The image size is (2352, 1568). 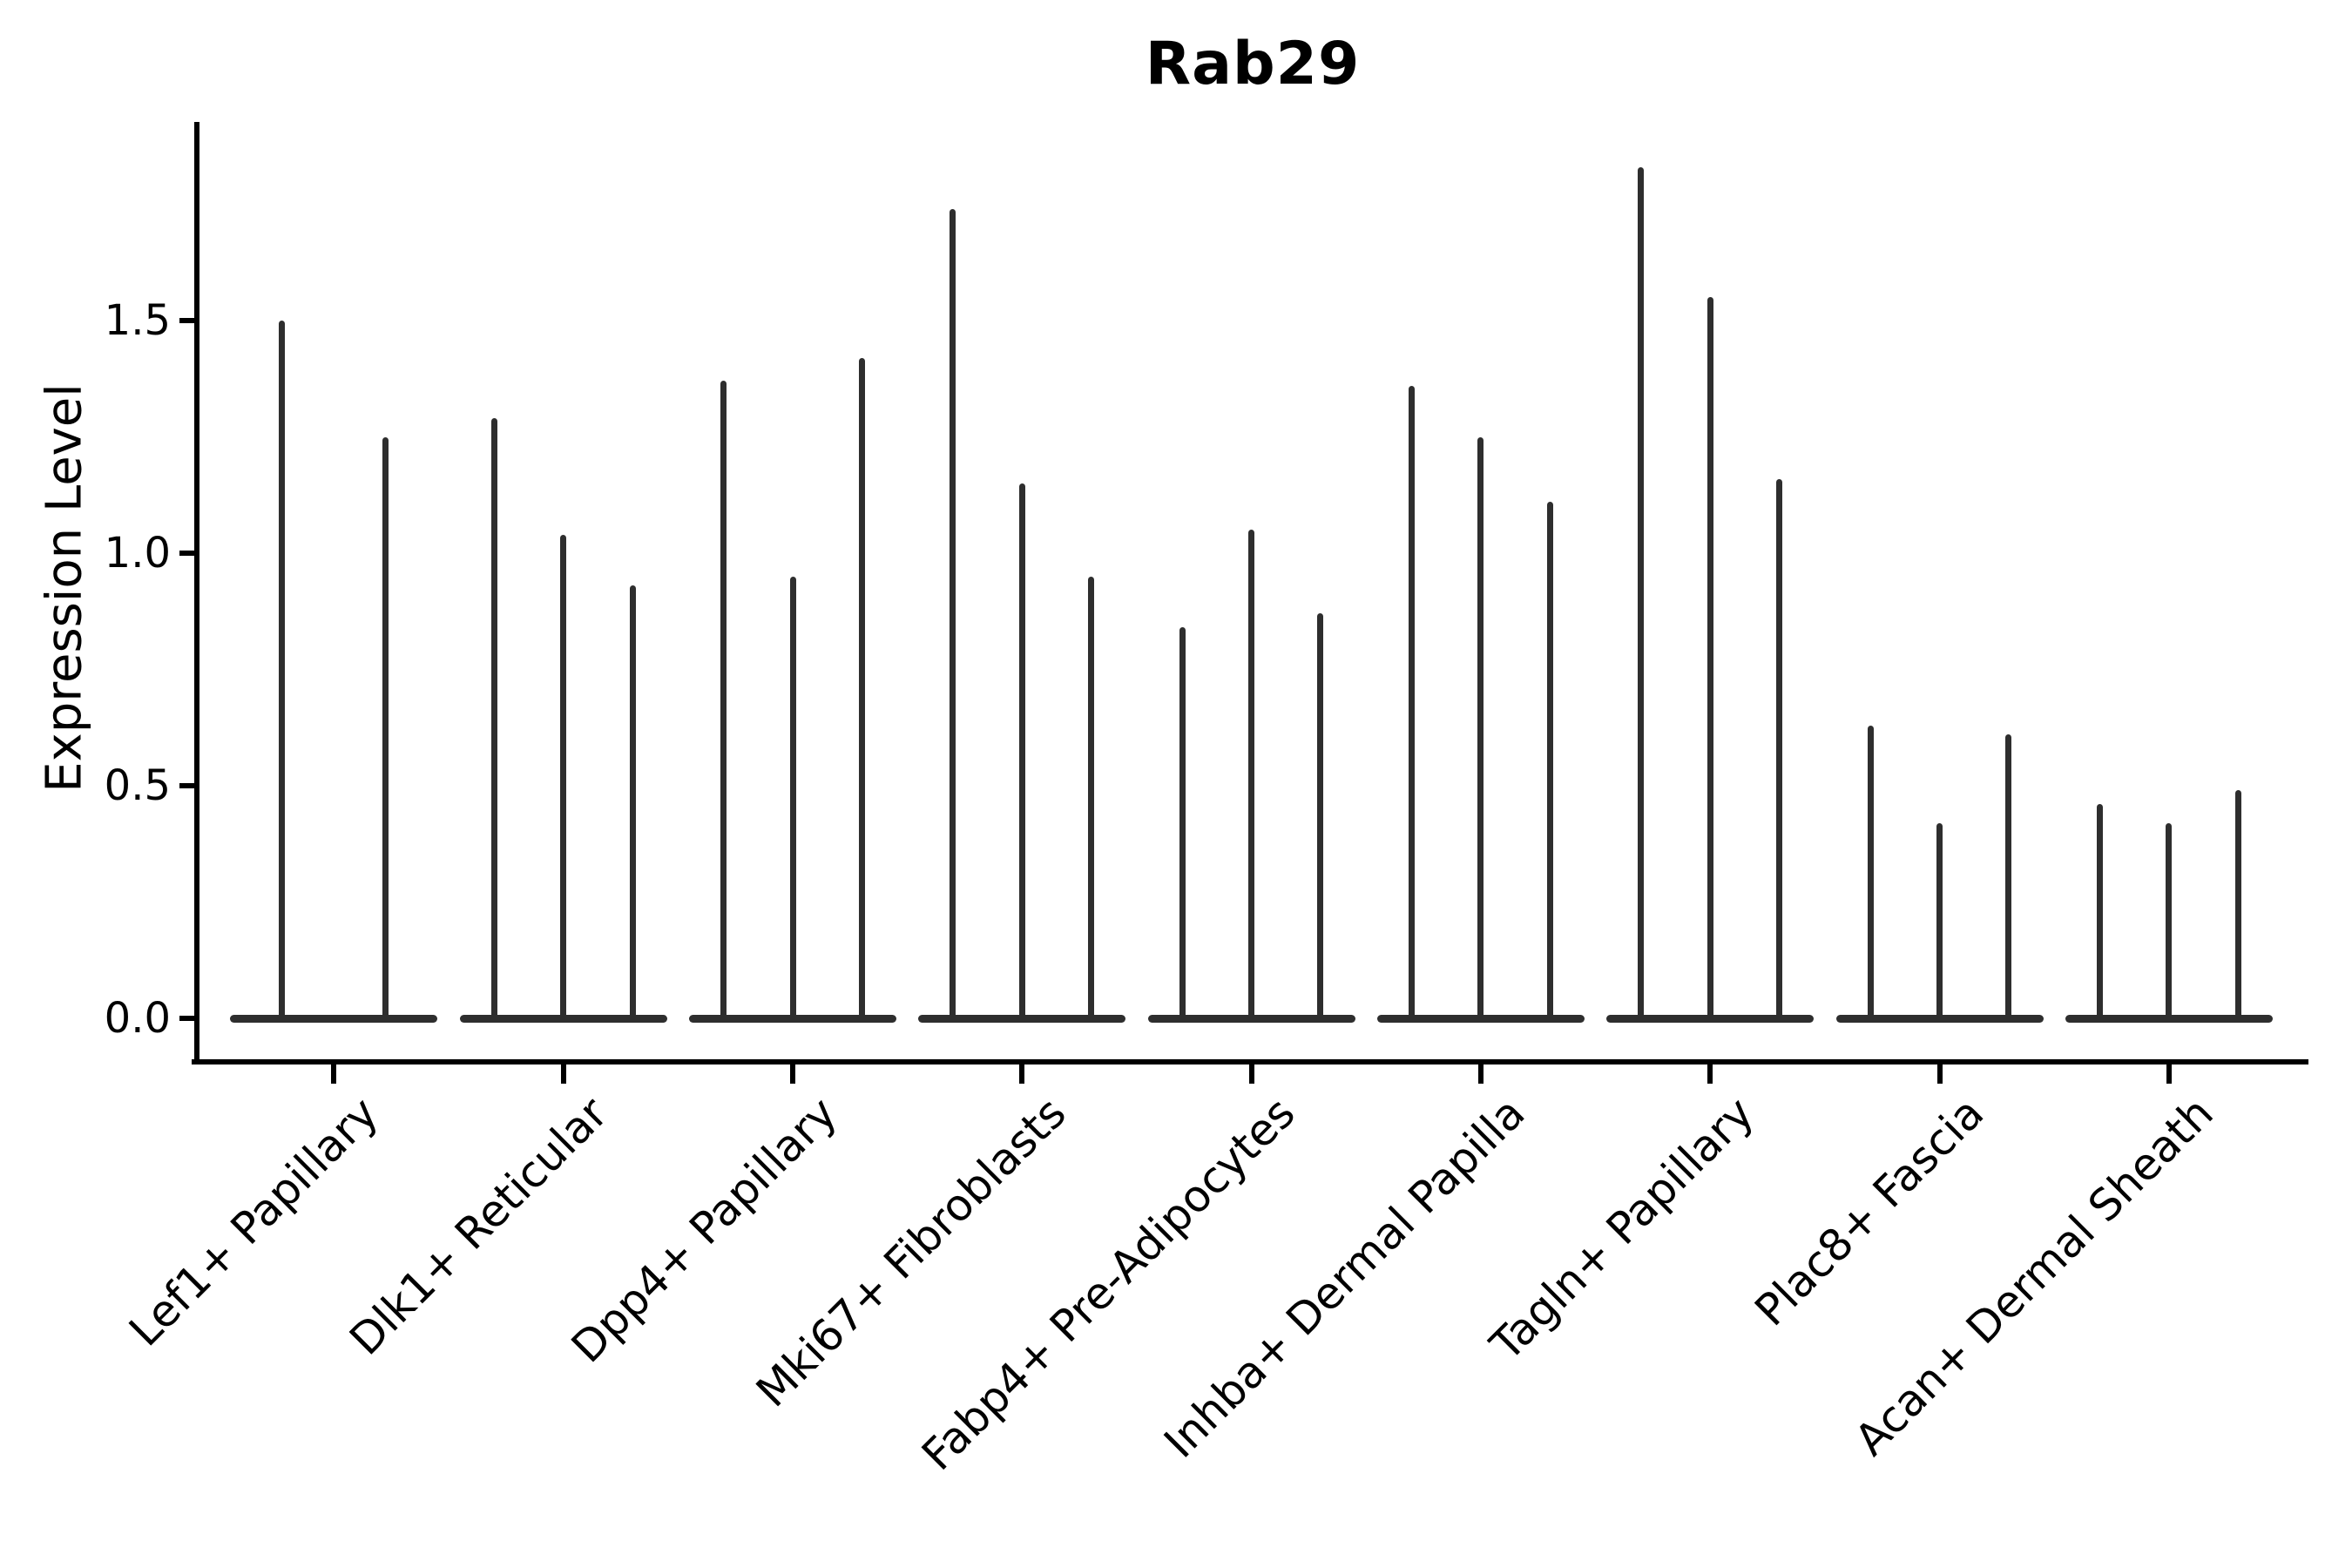 I want to click on y-tick-label: 1.0, so click(x=137, y=554).